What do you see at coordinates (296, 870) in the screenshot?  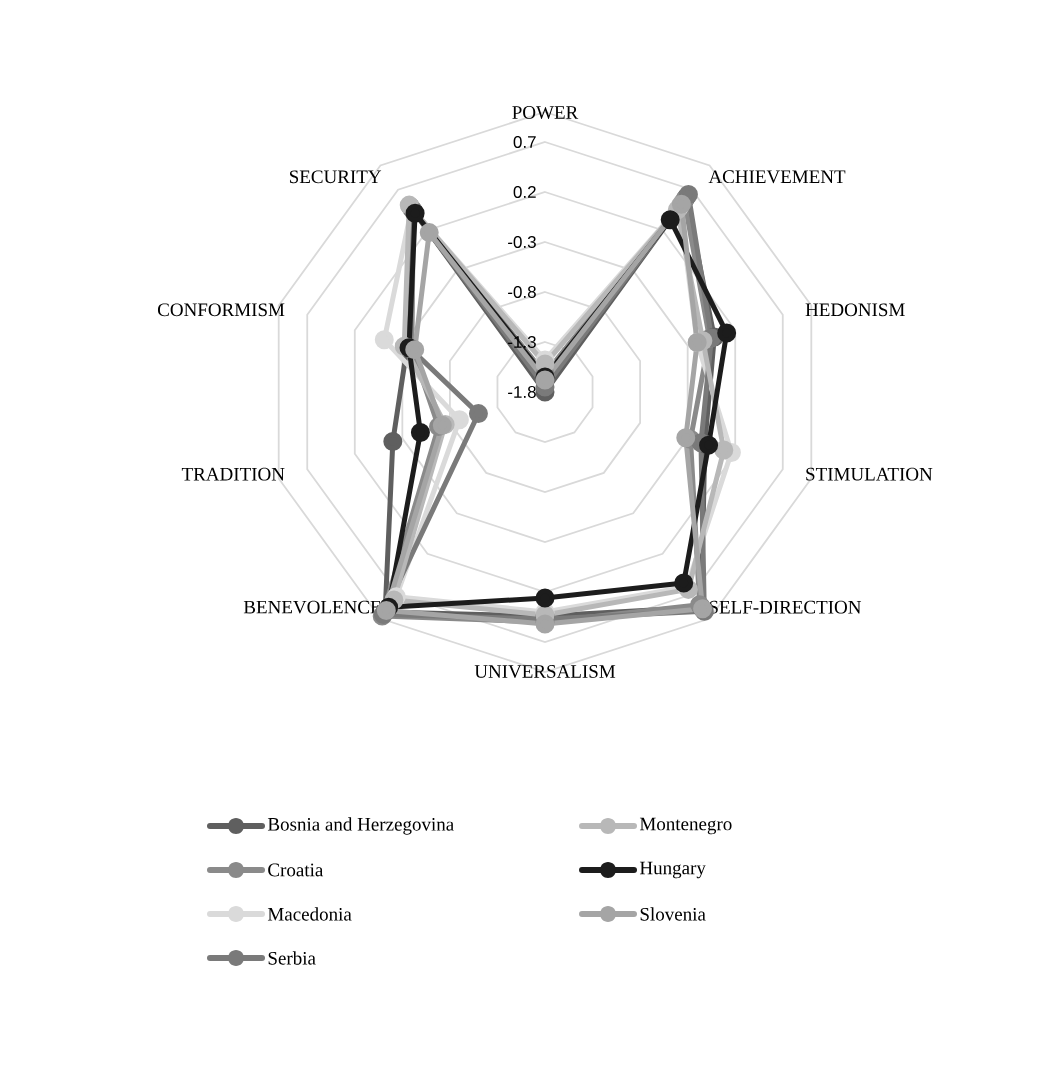 I see `legend-label: Croatia` at bounding box center [296, 870].